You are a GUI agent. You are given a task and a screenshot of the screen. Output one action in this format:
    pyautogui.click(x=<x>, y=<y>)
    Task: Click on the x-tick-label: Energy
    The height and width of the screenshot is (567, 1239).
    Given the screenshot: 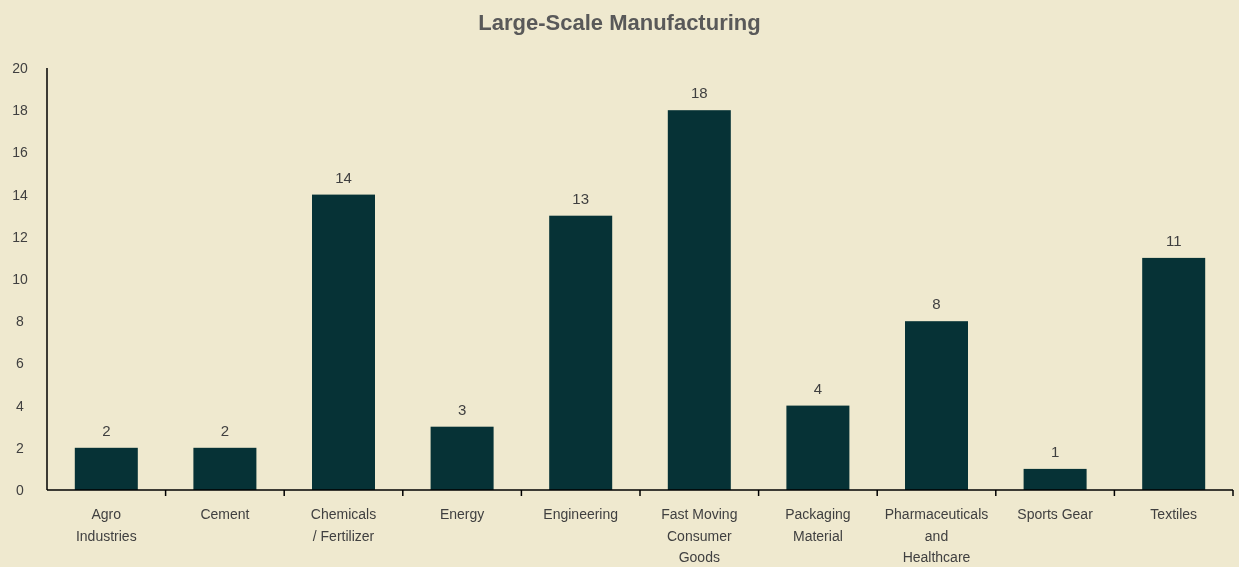 What is the action you would take?
    pyautogui.click(x=462, y=514)
    